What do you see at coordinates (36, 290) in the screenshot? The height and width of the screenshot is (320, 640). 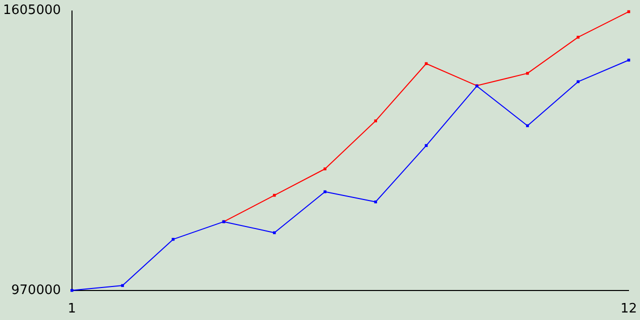 I see `y-tick-label: 970000` at bounding box center [36, 290].